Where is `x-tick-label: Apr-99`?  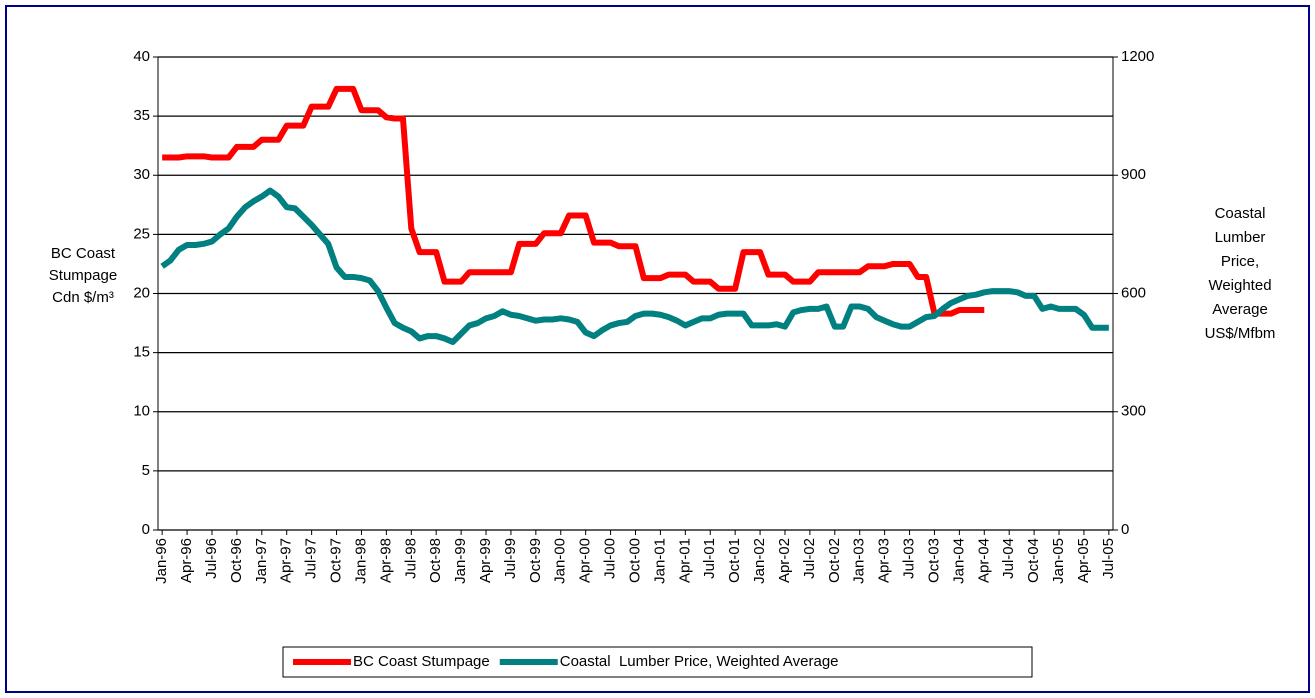
x-tick-label: Apr-99 is located at coordinates (485, 560).